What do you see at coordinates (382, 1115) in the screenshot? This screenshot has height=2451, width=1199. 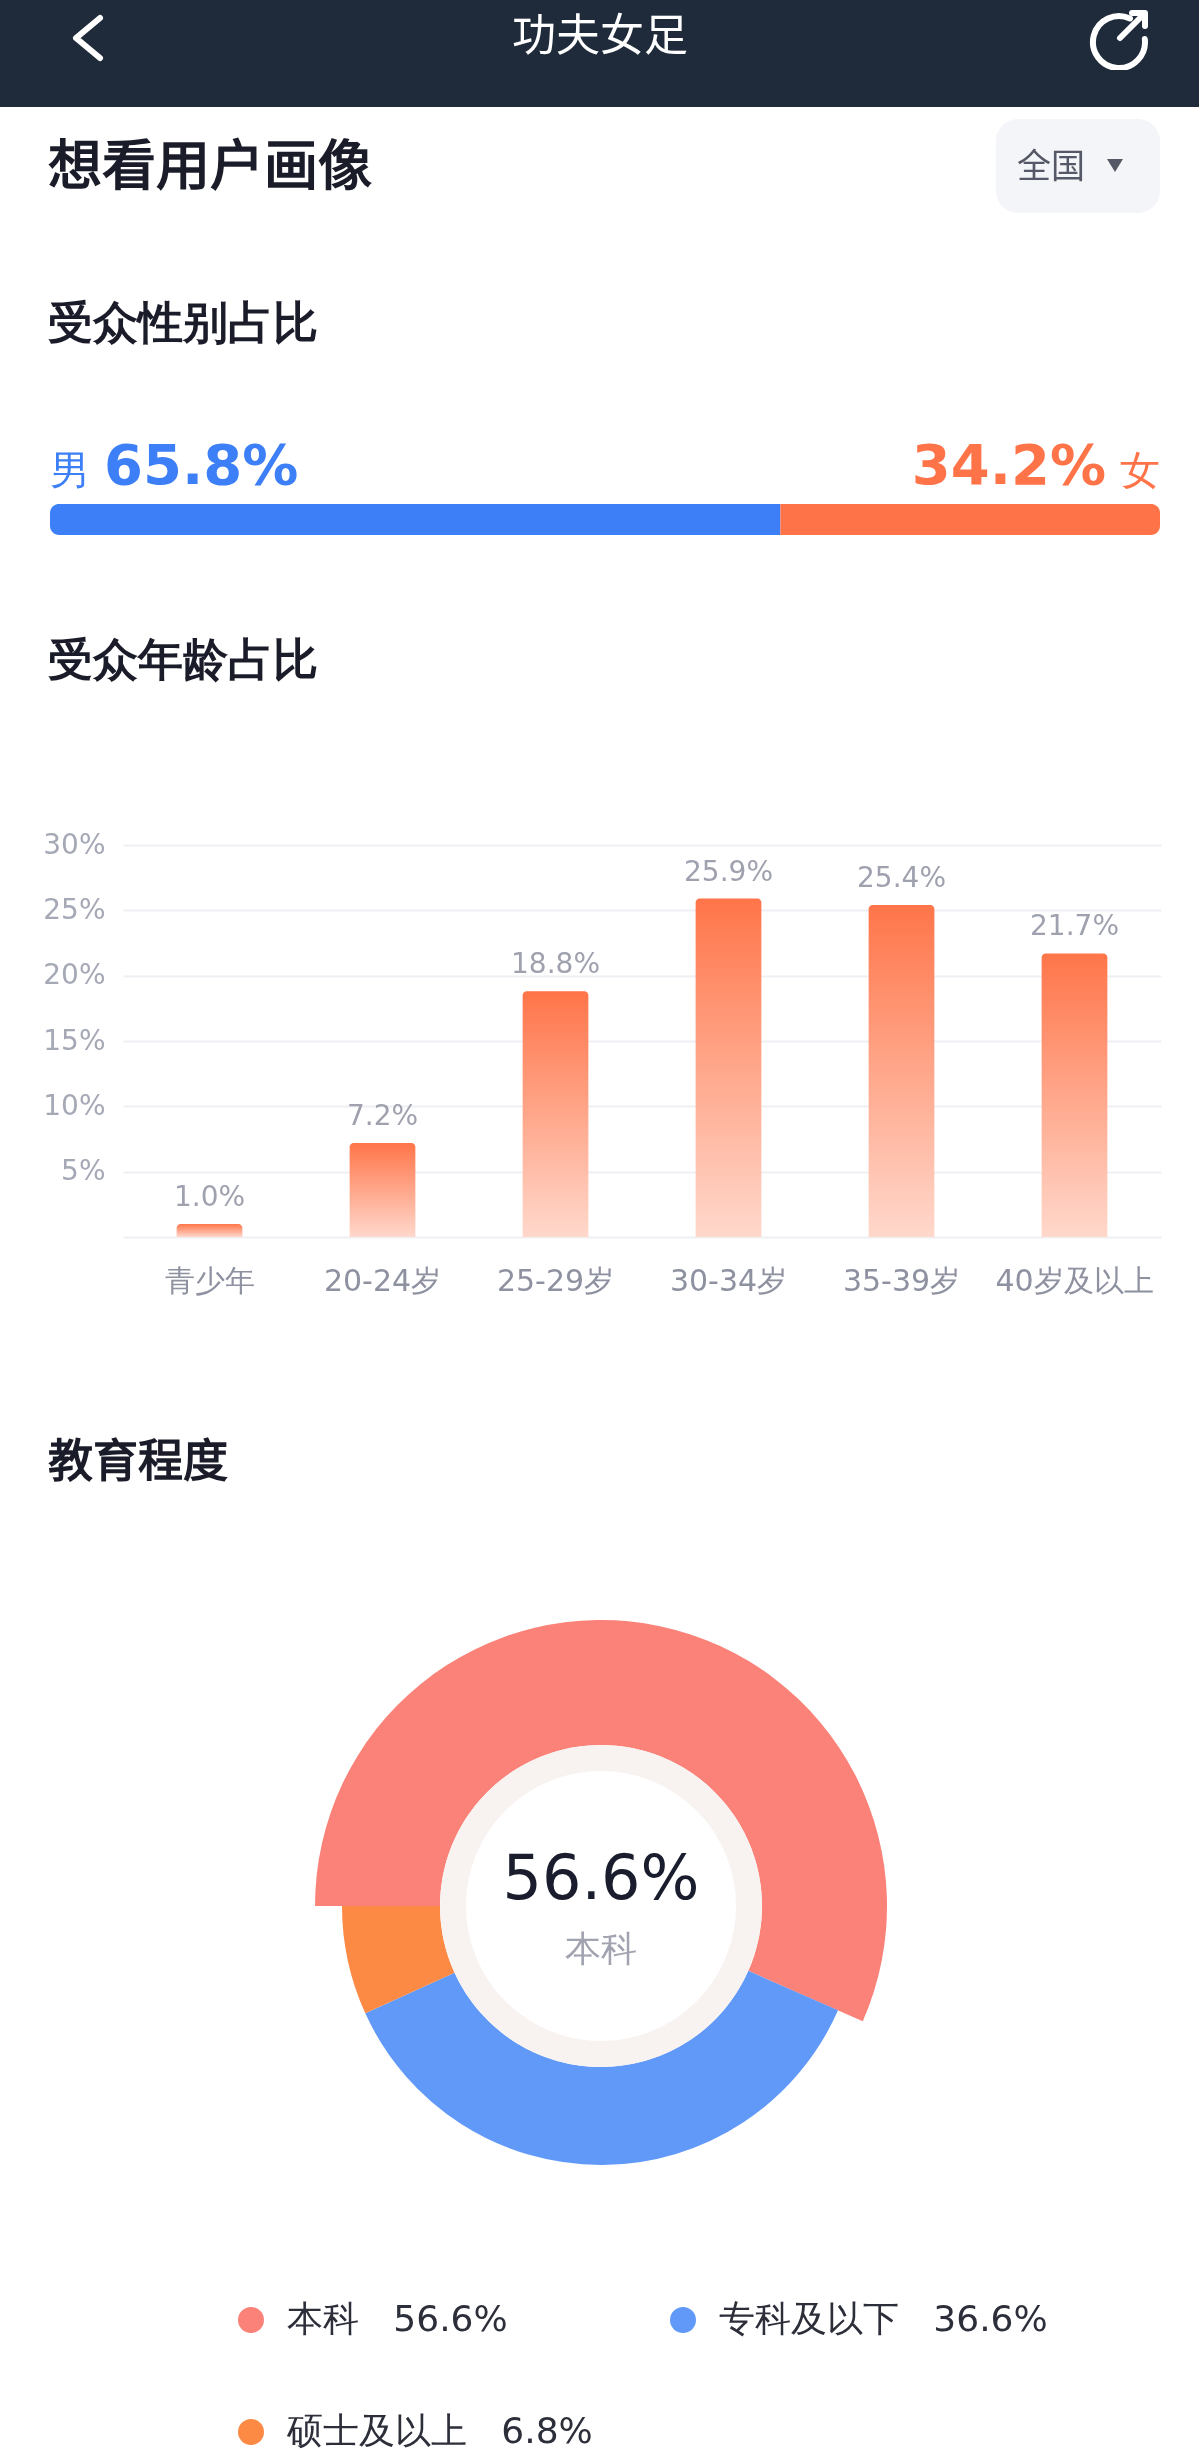 I see `data-label: 7.2%` at bounding box center [382, 1115].